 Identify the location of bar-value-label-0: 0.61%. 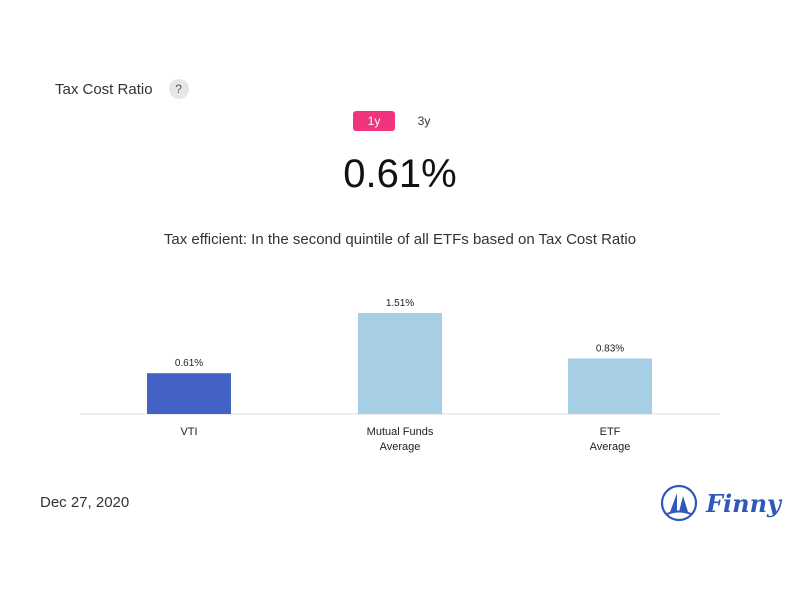
(189, 363).